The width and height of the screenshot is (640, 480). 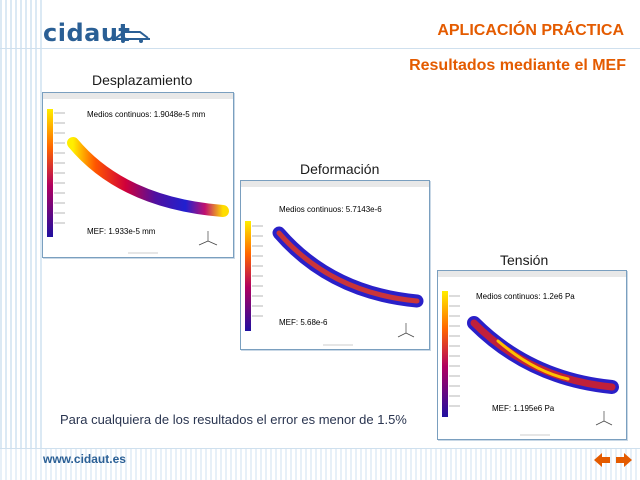 I want to click on left-stripe-decoration, so click(x=22, y=240).